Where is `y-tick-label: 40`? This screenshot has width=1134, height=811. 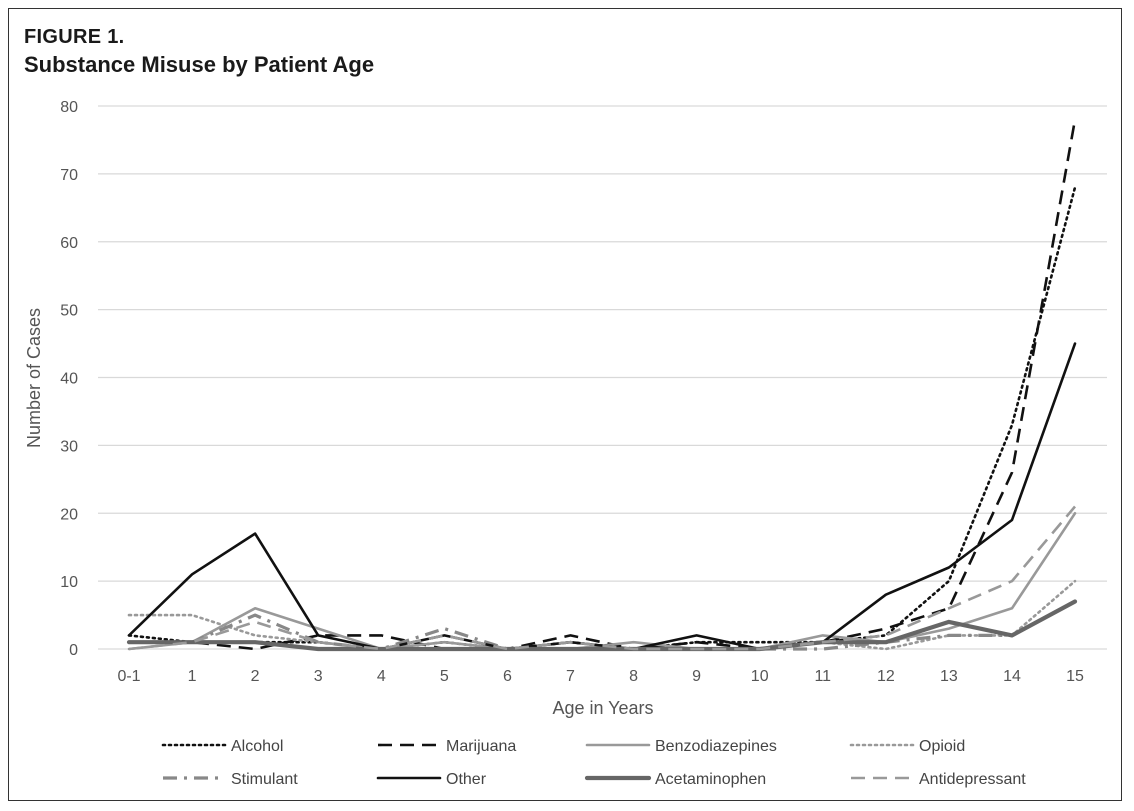
y-tick-label: 40 is located at coordinates (69, 379).